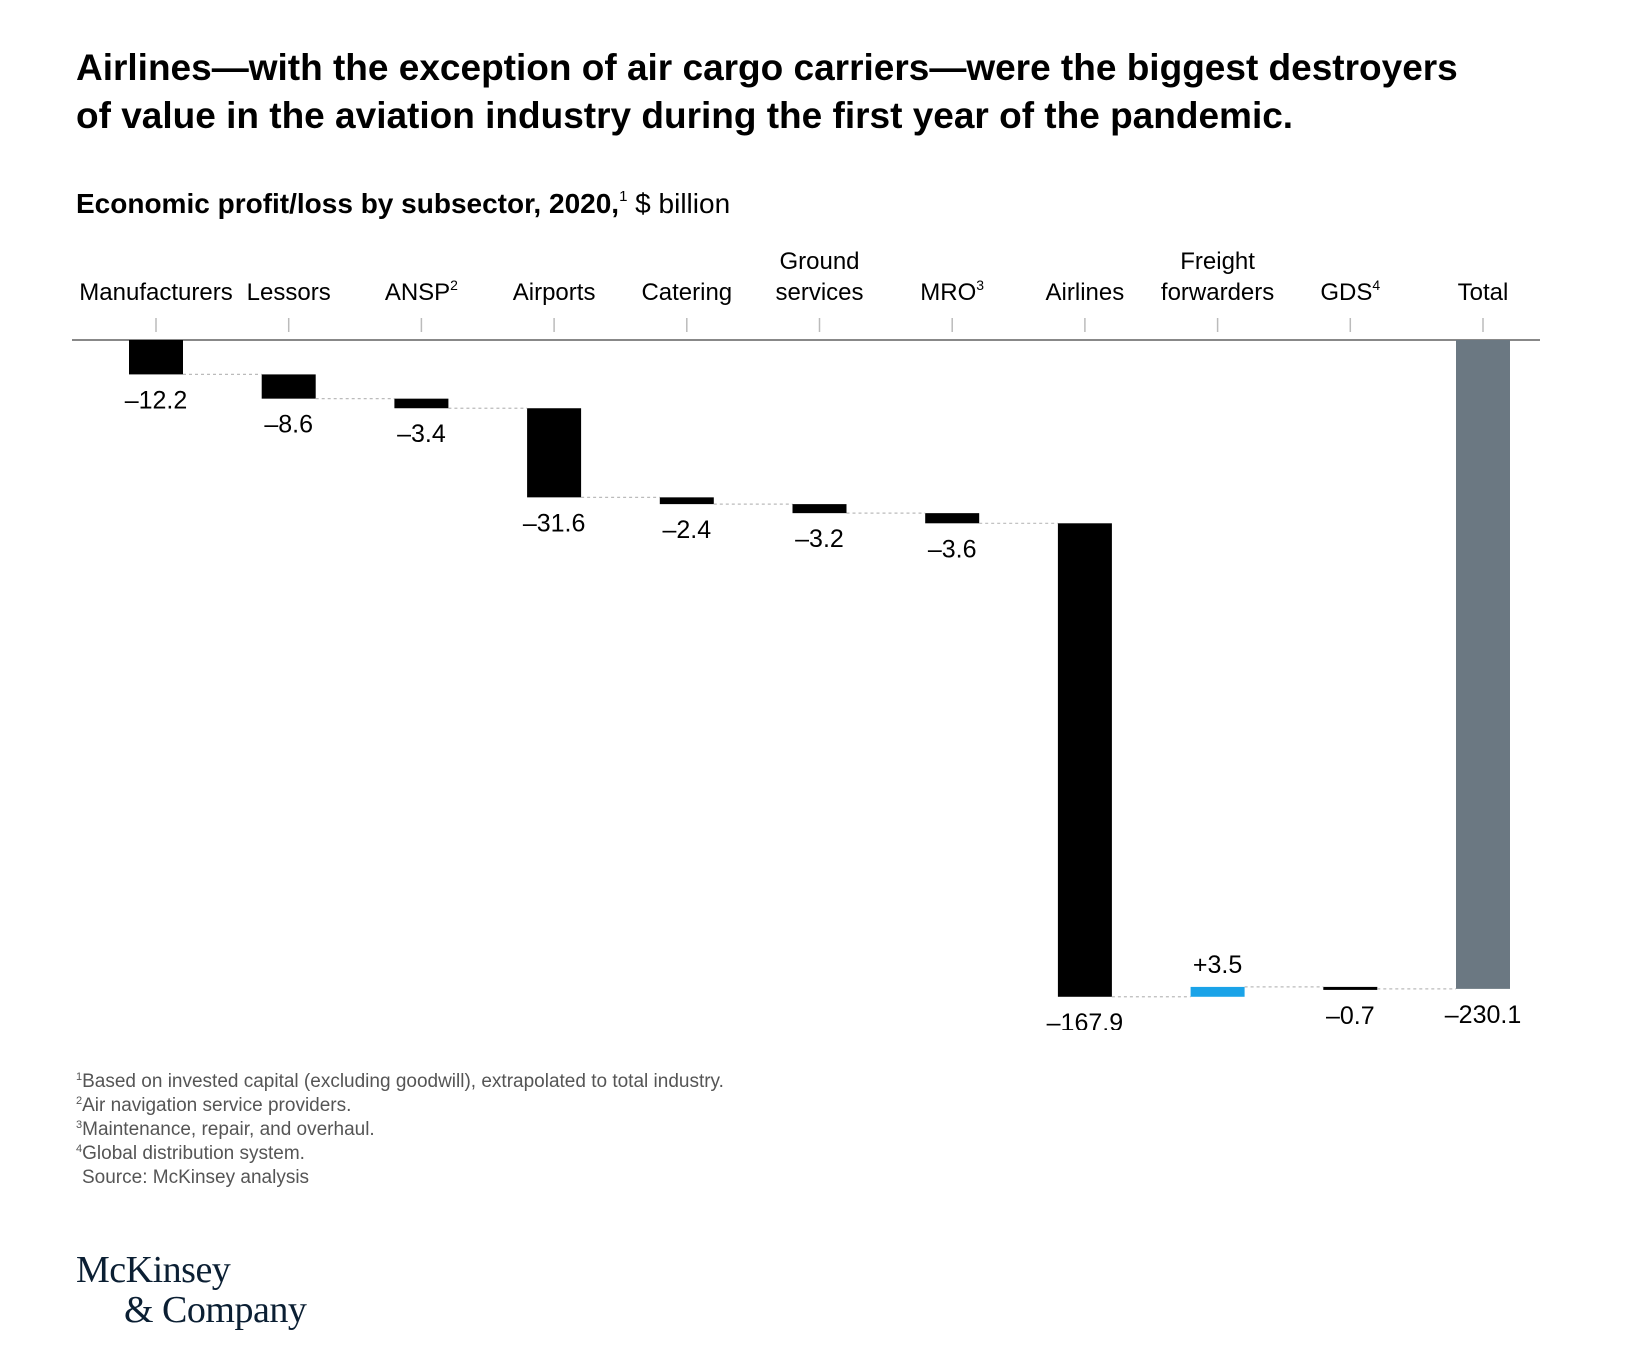 The height and width of the screenshot is (1346, 1634). What do you see at coordinates (1217, 261) in the screenshot?
I see `category-label-freight-forwarders-1: Freight` at bounding box center [1217, 261].